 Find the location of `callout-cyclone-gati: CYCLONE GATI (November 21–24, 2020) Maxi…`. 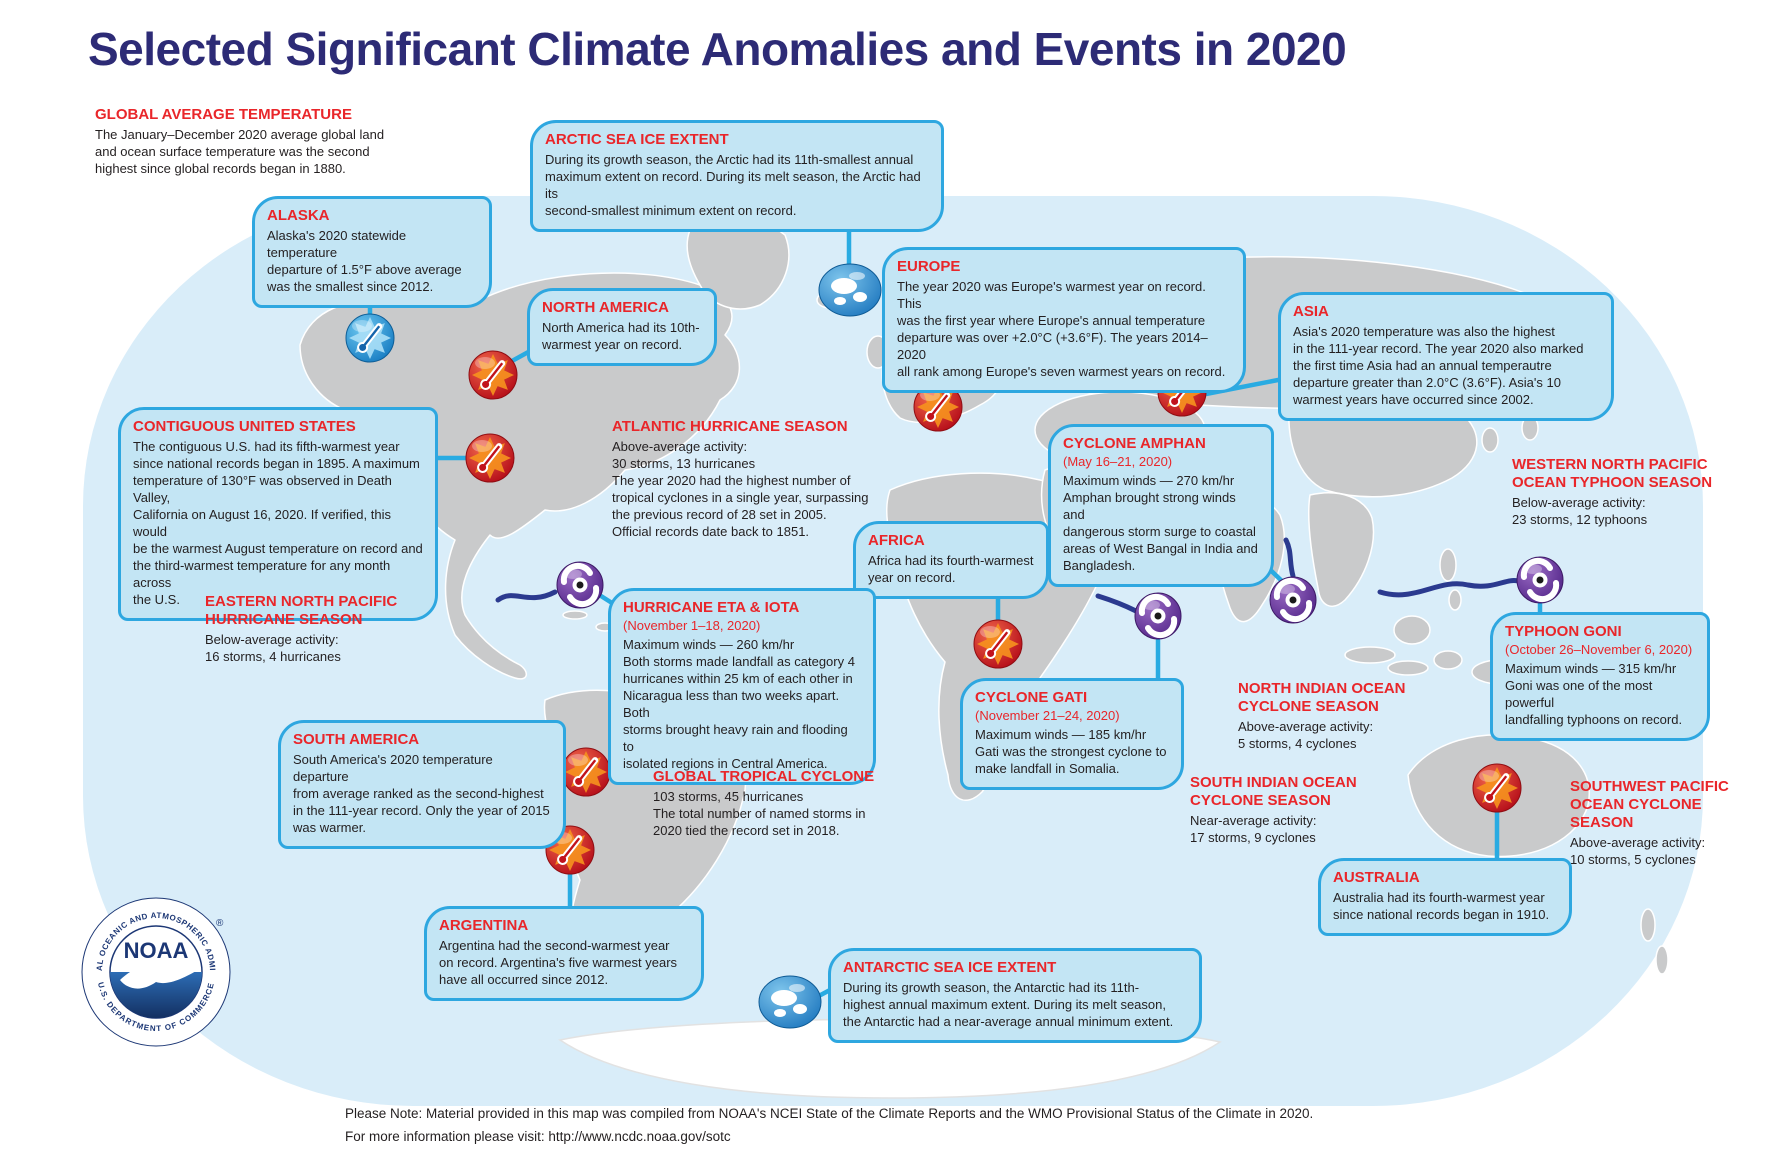

callout-cyclone-gati: CYCLONE GATI (November 21–24, 2020) Maxi… is located at coordinates (1072, 734).